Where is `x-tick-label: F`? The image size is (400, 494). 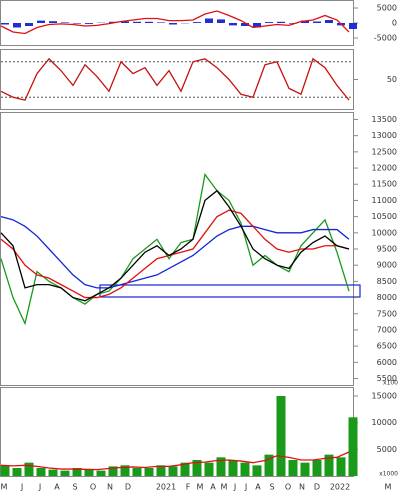 x-tick-label: F is located at coordinates (188, 487).